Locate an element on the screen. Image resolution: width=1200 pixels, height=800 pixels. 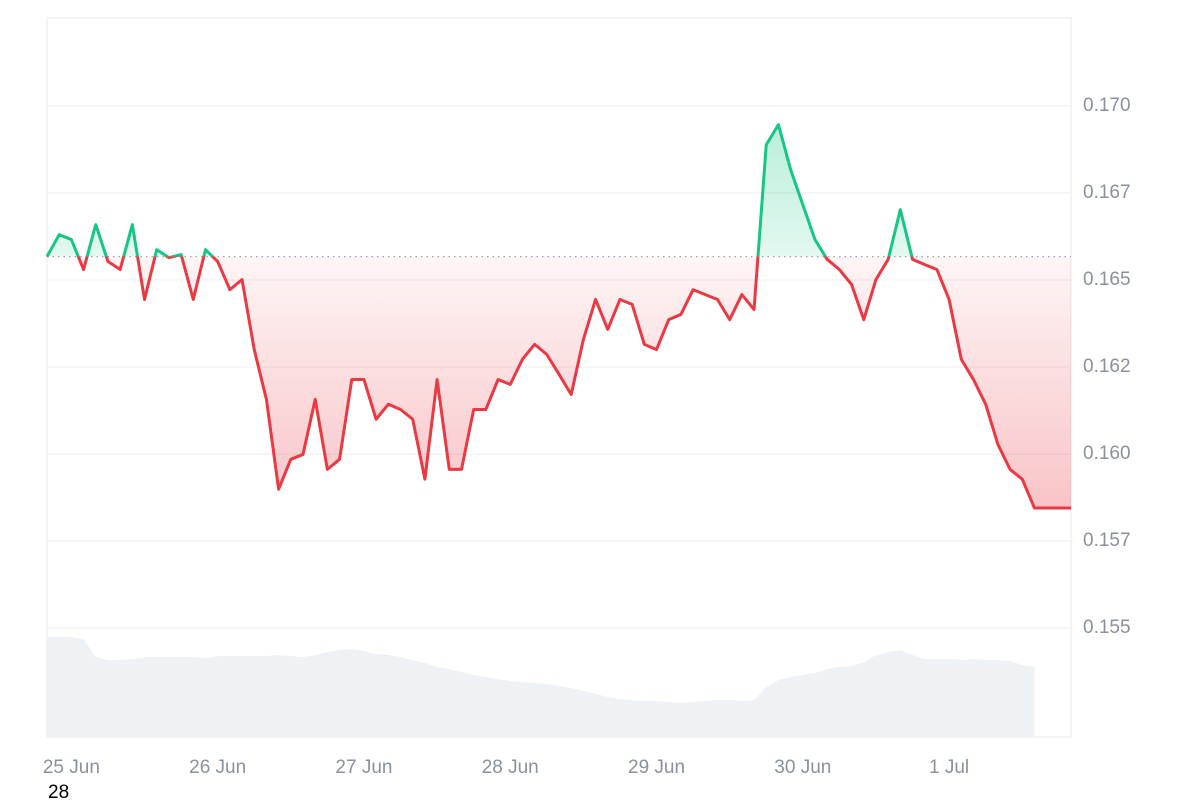
y-tick-label: 0.162 is located at coordinates (1107, 366).